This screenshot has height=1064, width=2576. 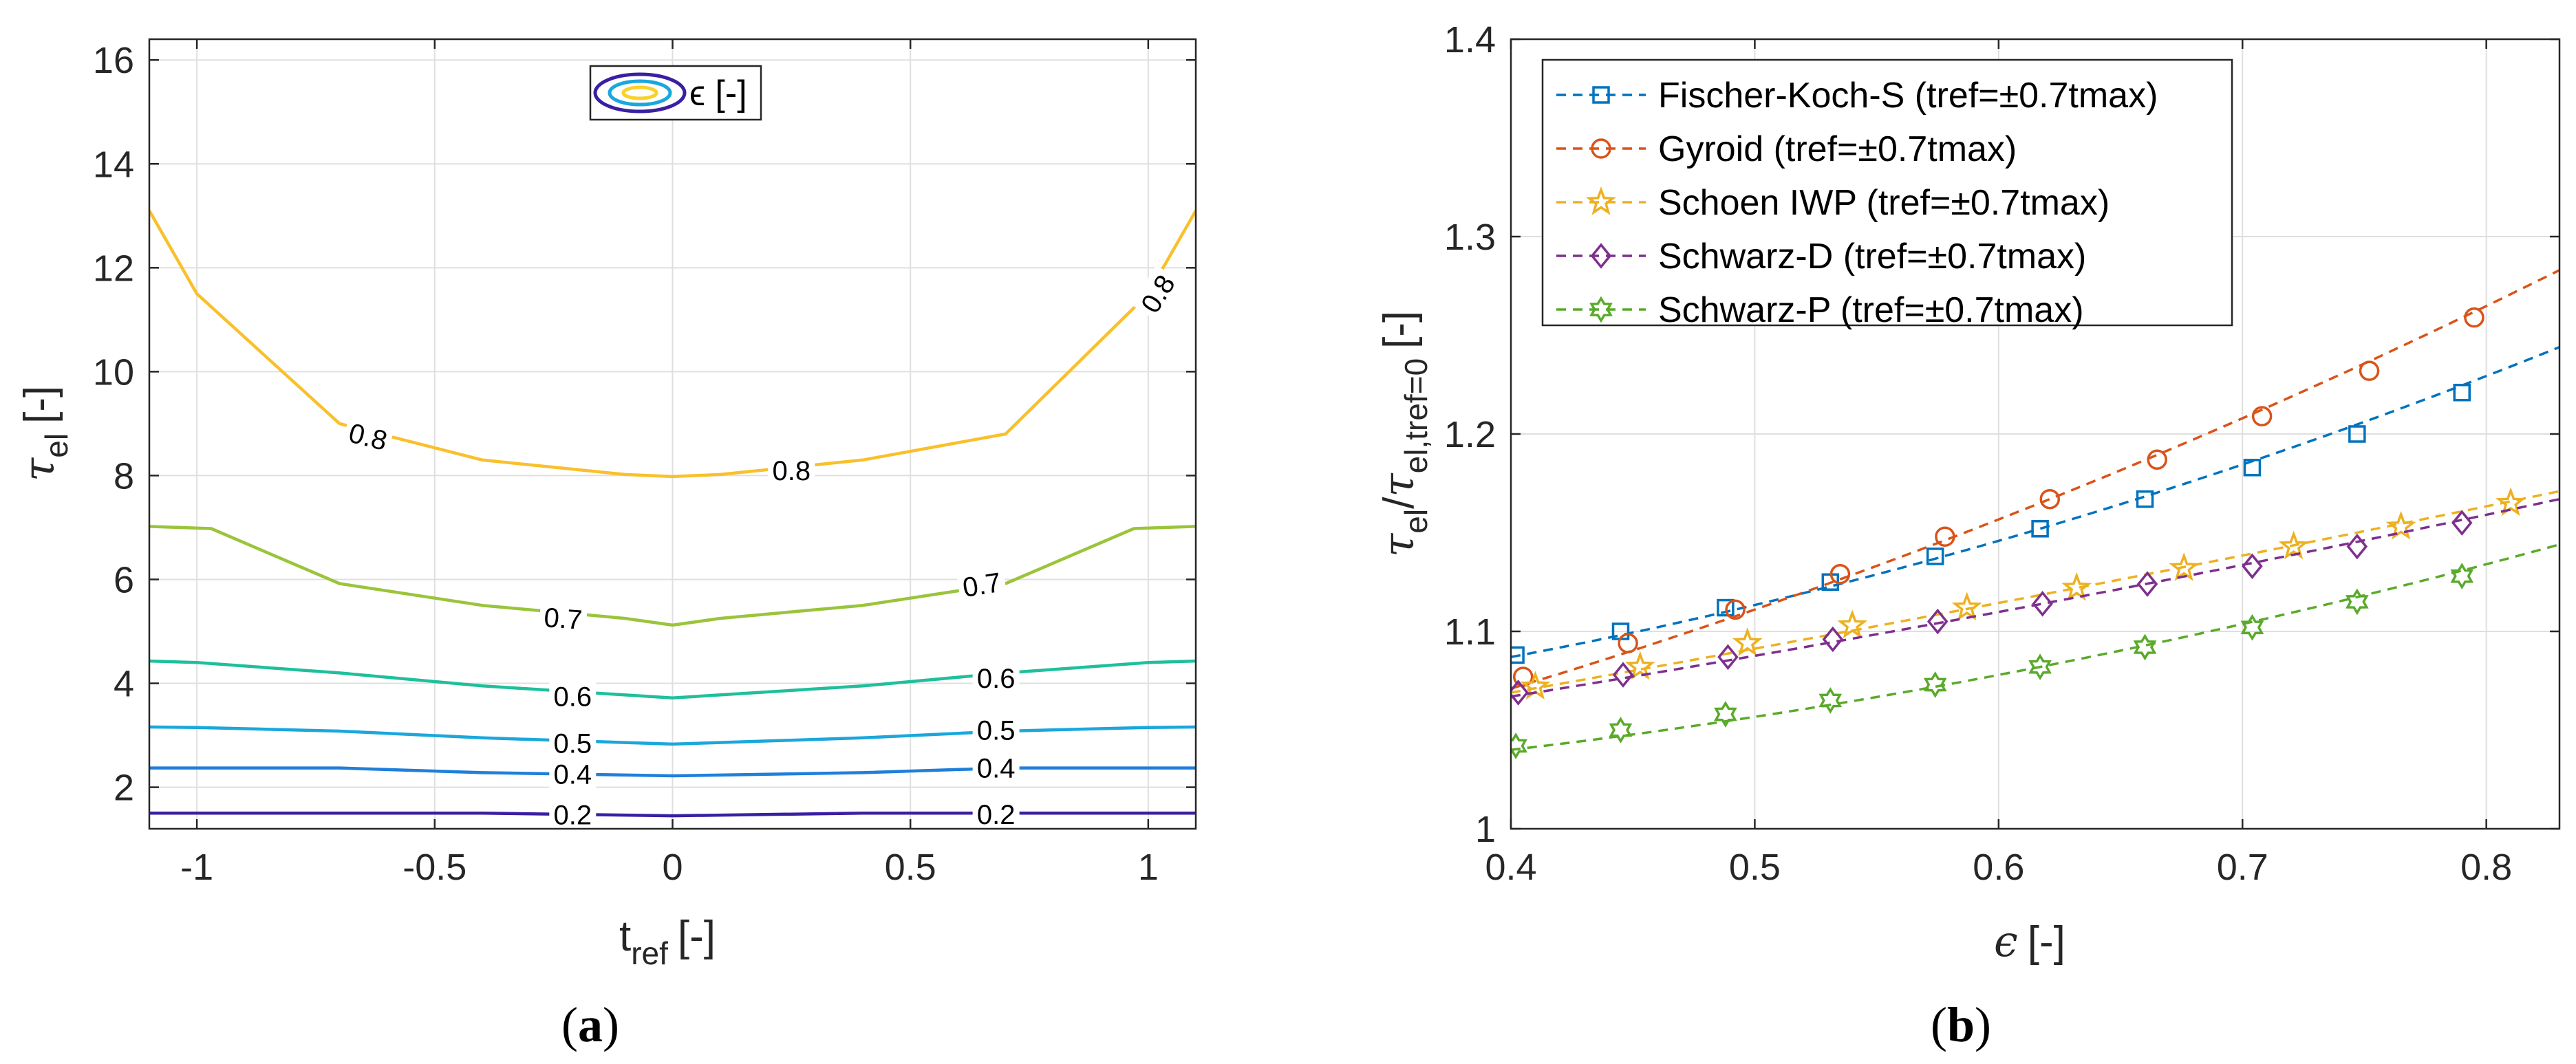 I want to click on panel-a-y-tick-label: 12, so click(x=114, y=268).